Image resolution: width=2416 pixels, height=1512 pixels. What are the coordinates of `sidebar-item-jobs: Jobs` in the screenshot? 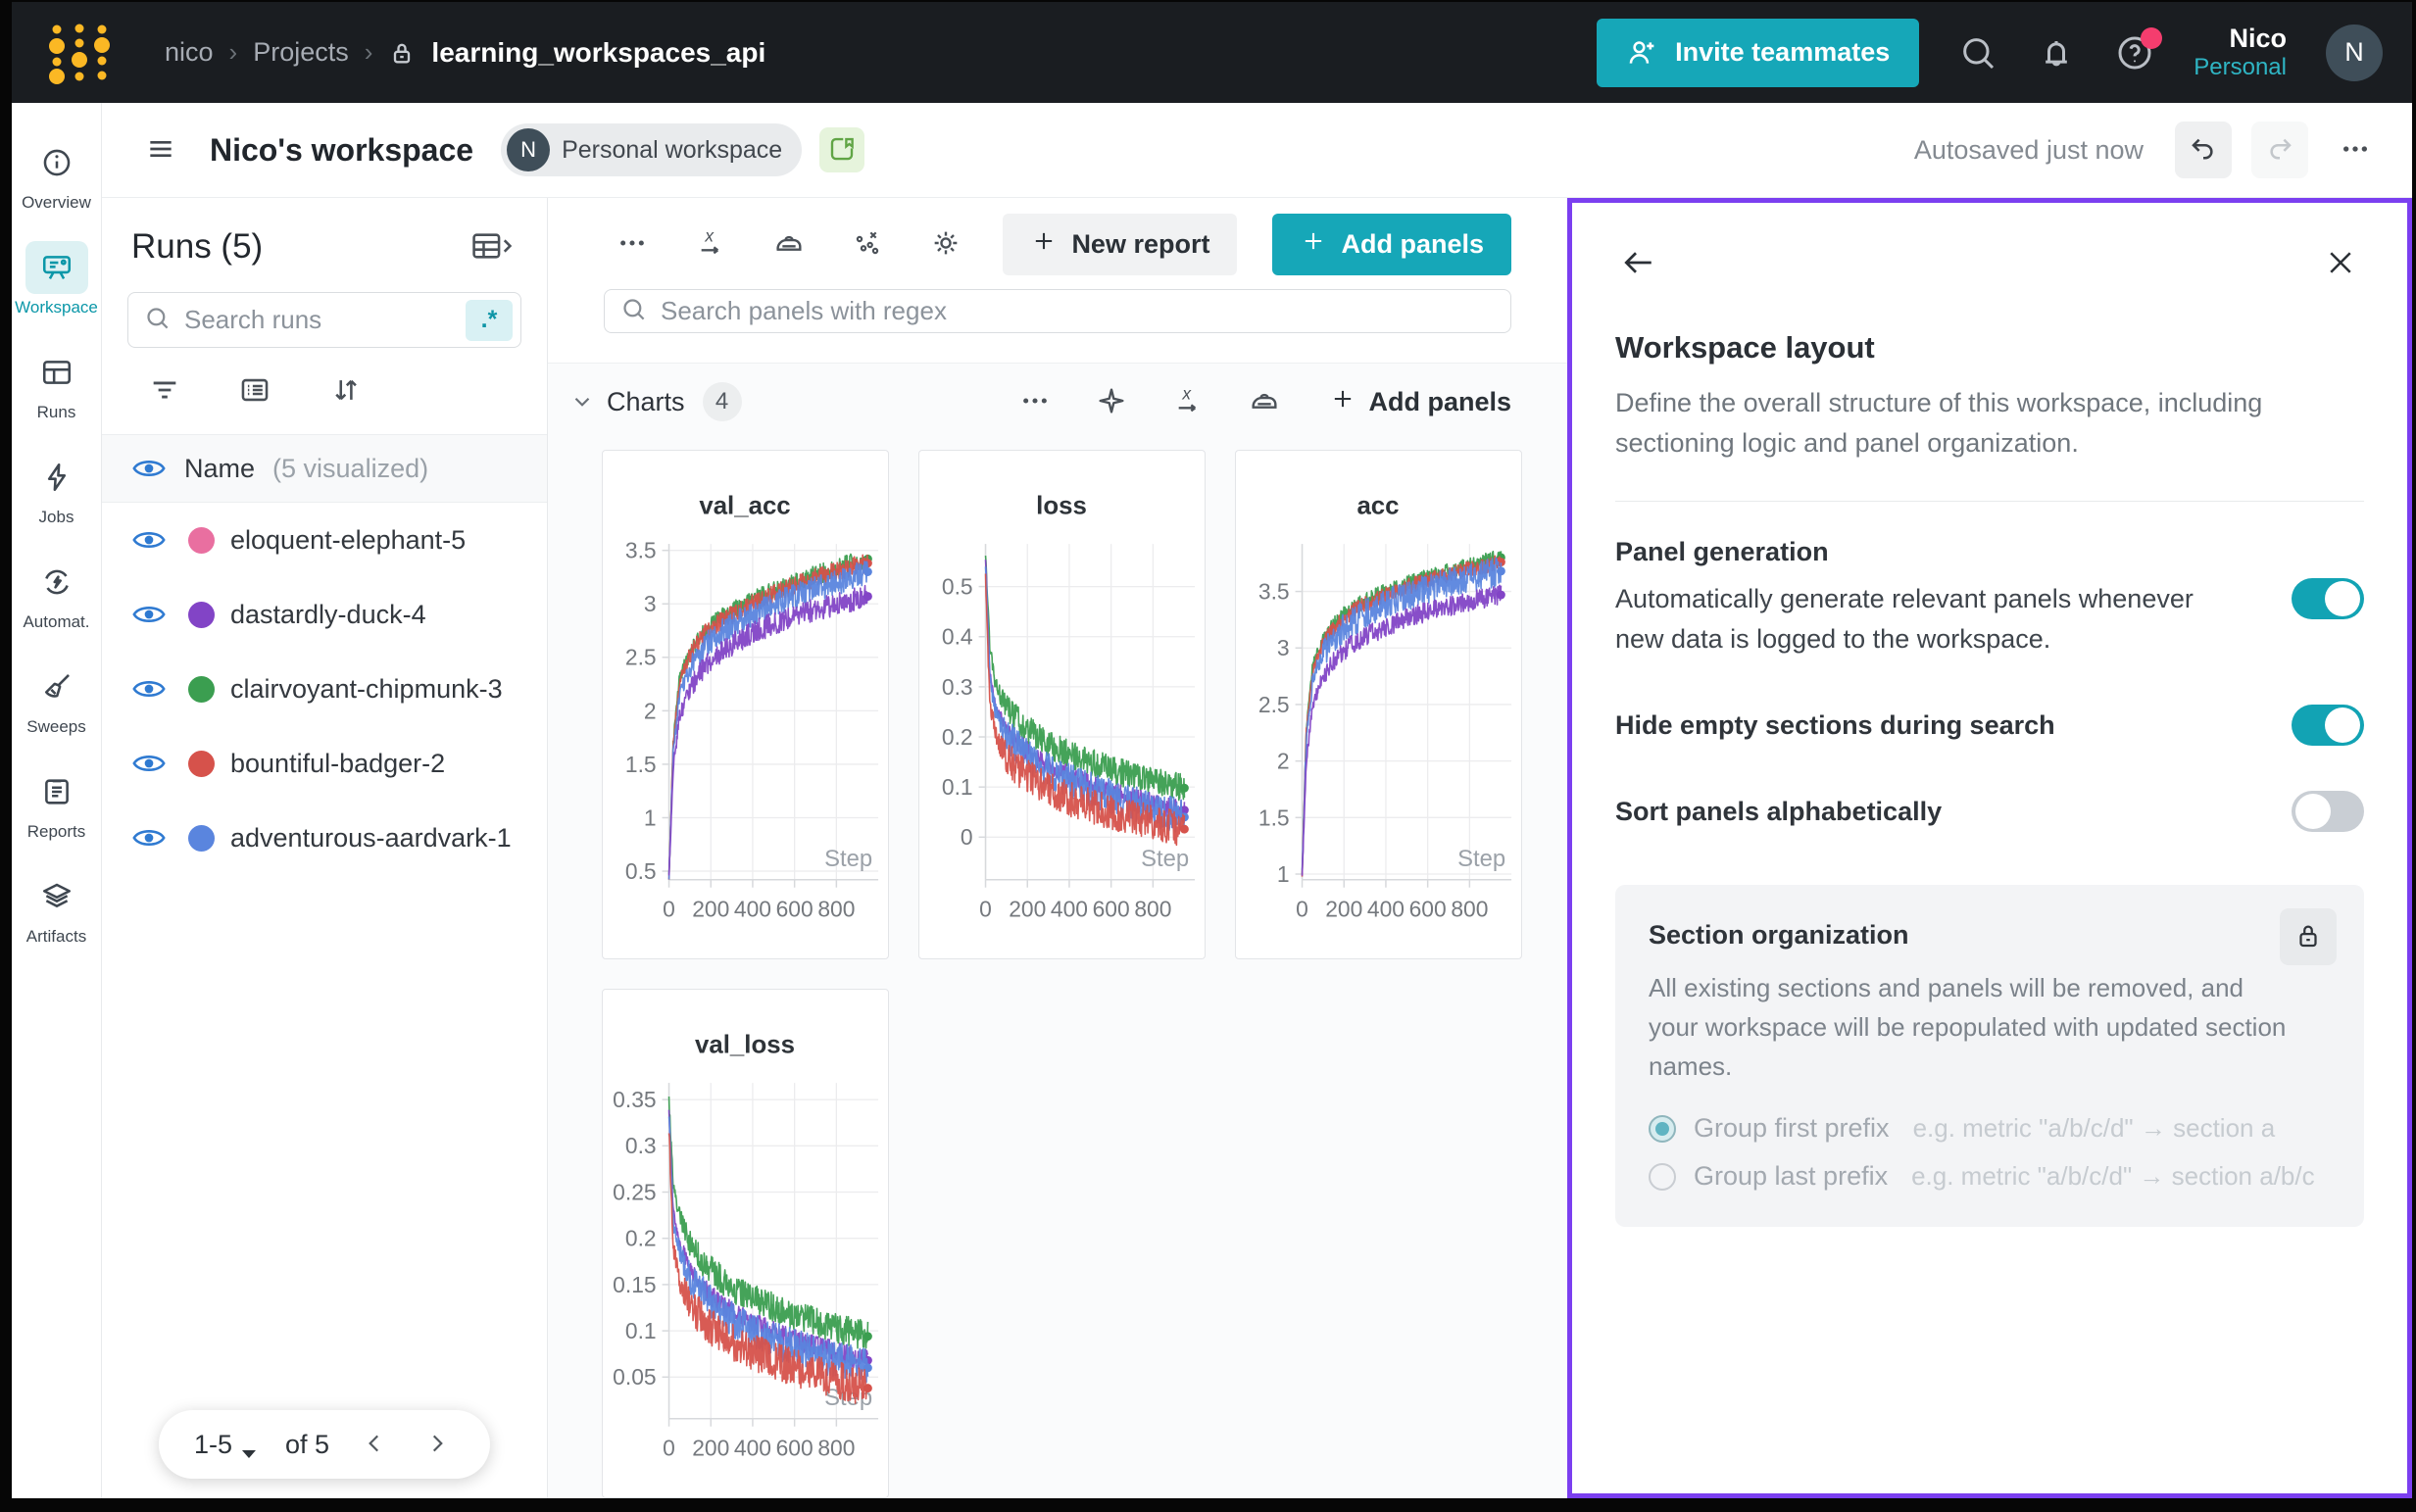 It's located at (57, 504).